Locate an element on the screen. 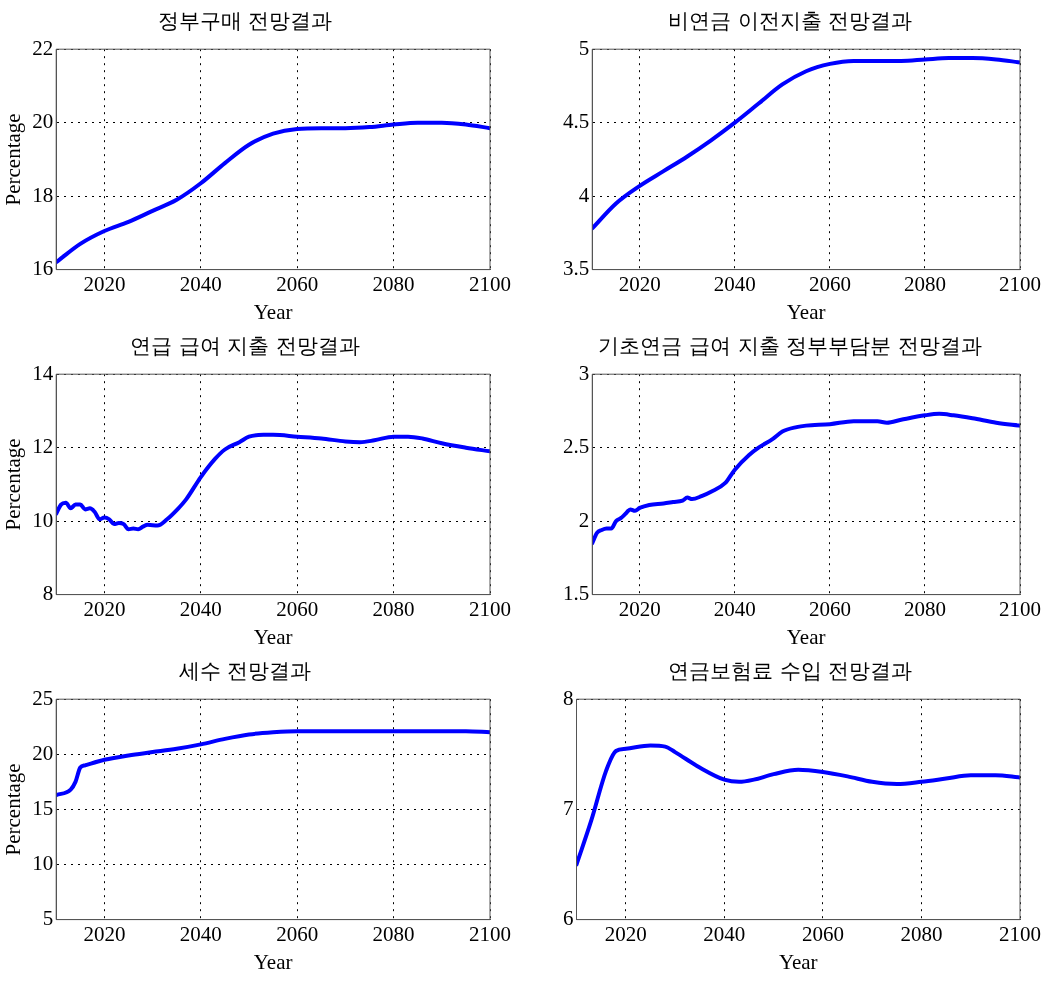 The width and height of the screenshot is (1062, 988). y-tick-label: 25 is located at coordinates (43, 697).